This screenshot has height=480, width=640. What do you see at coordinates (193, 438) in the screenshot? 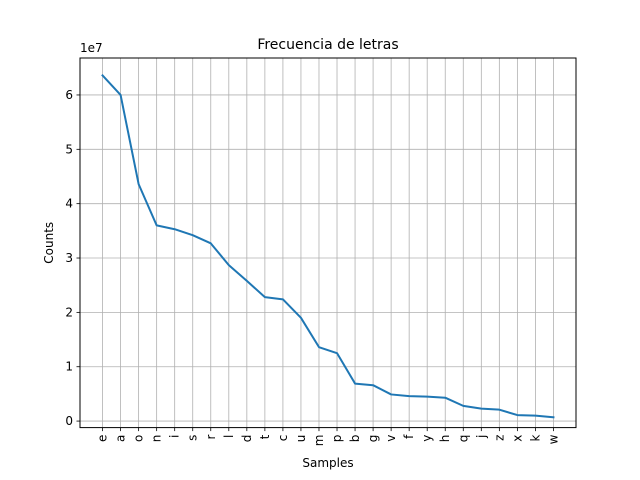
I see `x-tick-label: s` at bounding box center [193, 438].